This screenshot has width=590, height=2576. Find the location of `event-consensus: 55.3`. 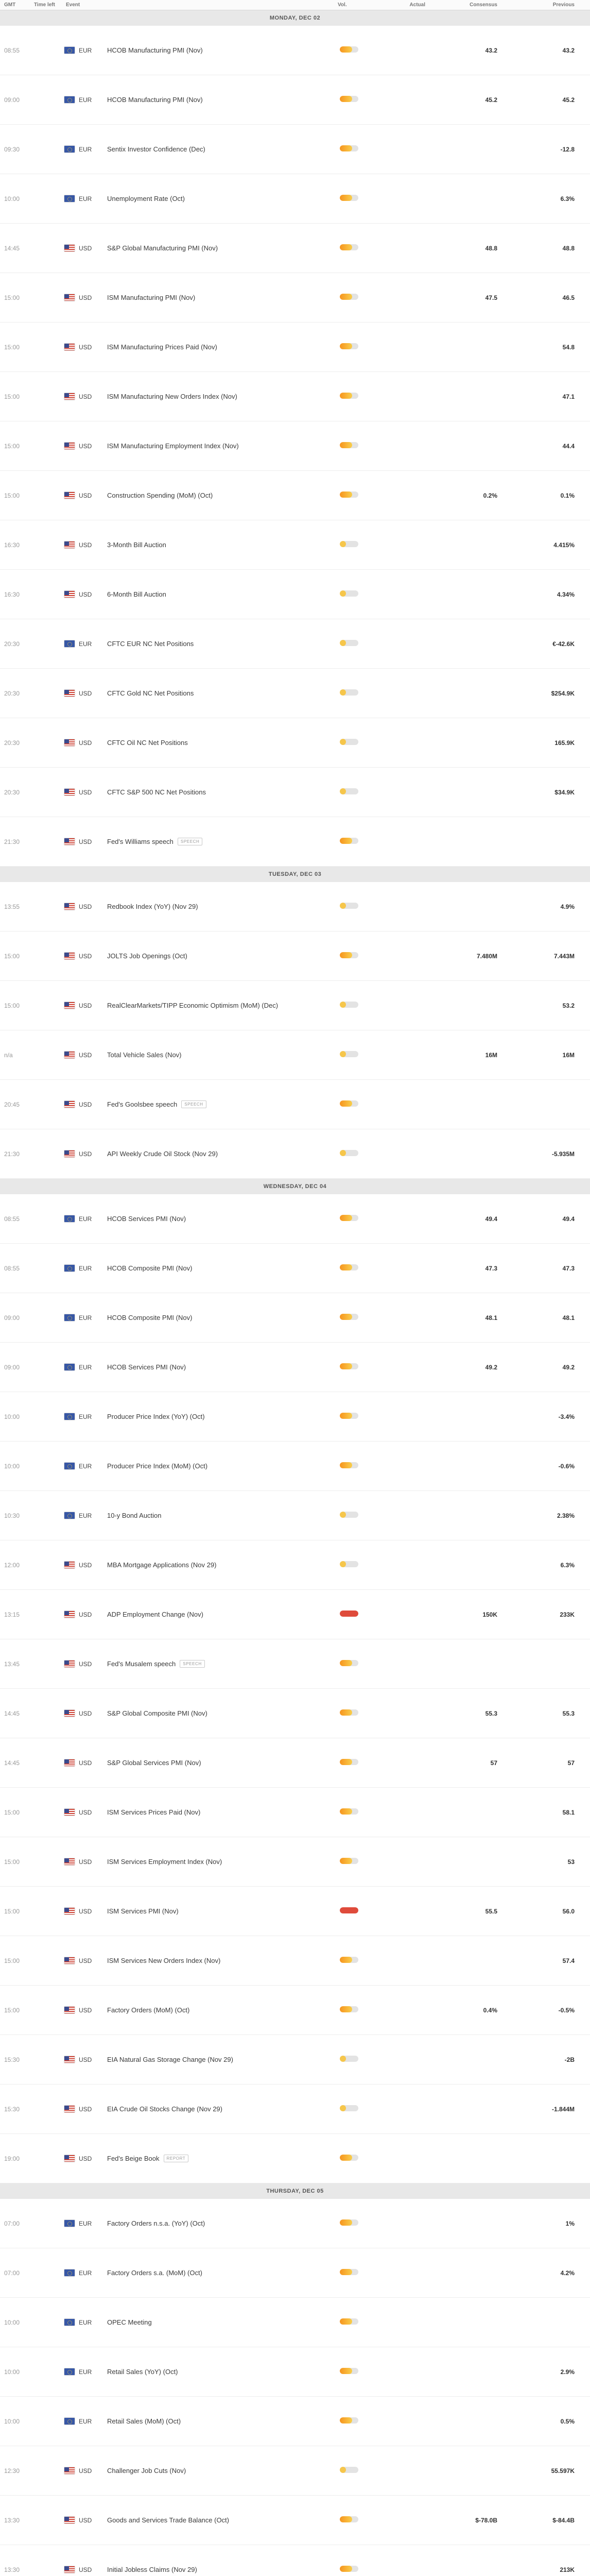

event-consensus: 55.3 is located at coordinates (491, 1713).